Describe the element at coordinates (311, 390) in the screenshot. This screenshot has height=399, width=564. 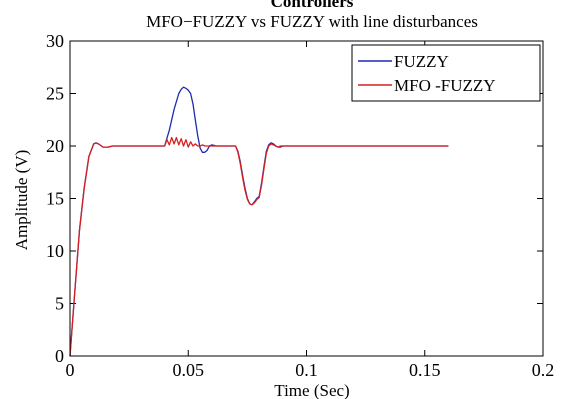
I see `x-axis-label: Time (Sec)` at that location.